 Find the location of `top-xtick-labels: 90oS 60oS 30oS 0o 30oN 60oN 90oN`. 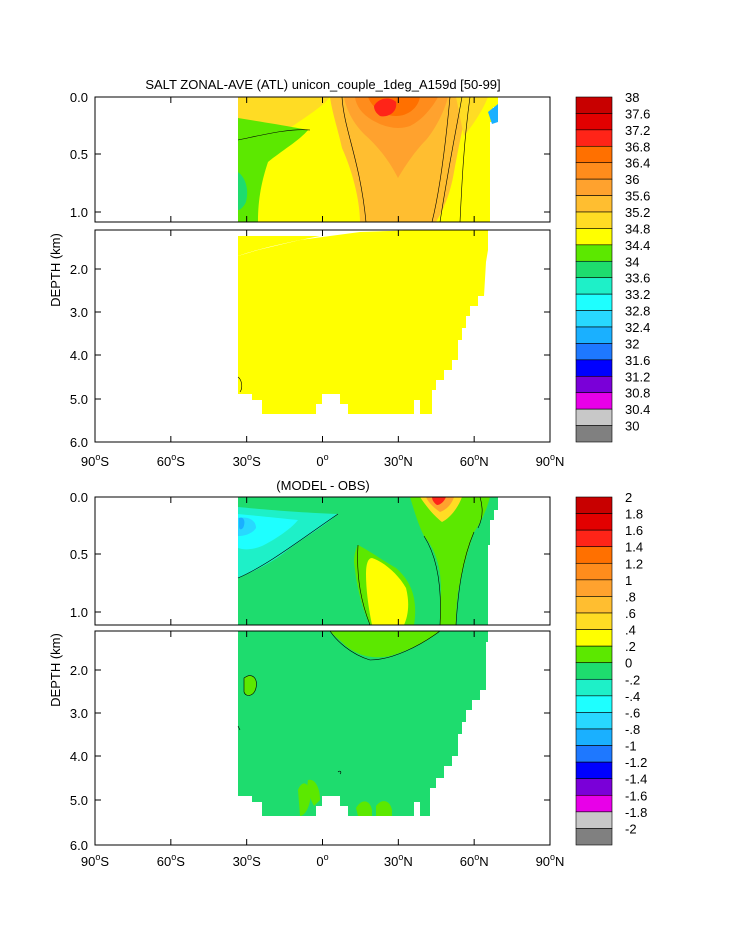

top-xtick-labels: 90oS 60oS 30oS 0o 30oN 60oN 90oN is located at coordinates (323, 460).